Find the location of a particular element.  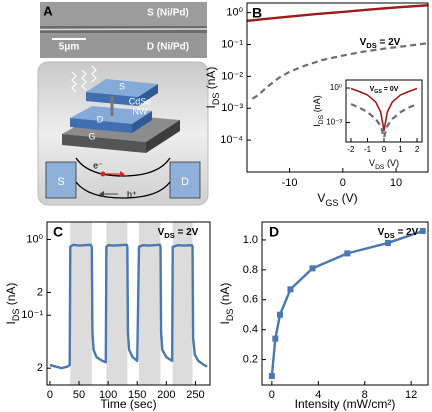

x-axis-label: VDS (V) is located at coordinates (384, 164).